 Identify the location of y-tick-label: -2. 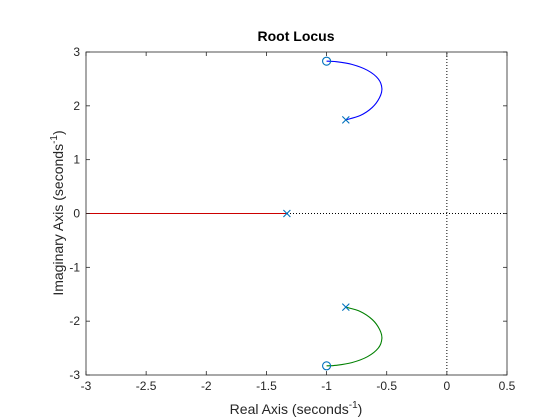
(74, 321).